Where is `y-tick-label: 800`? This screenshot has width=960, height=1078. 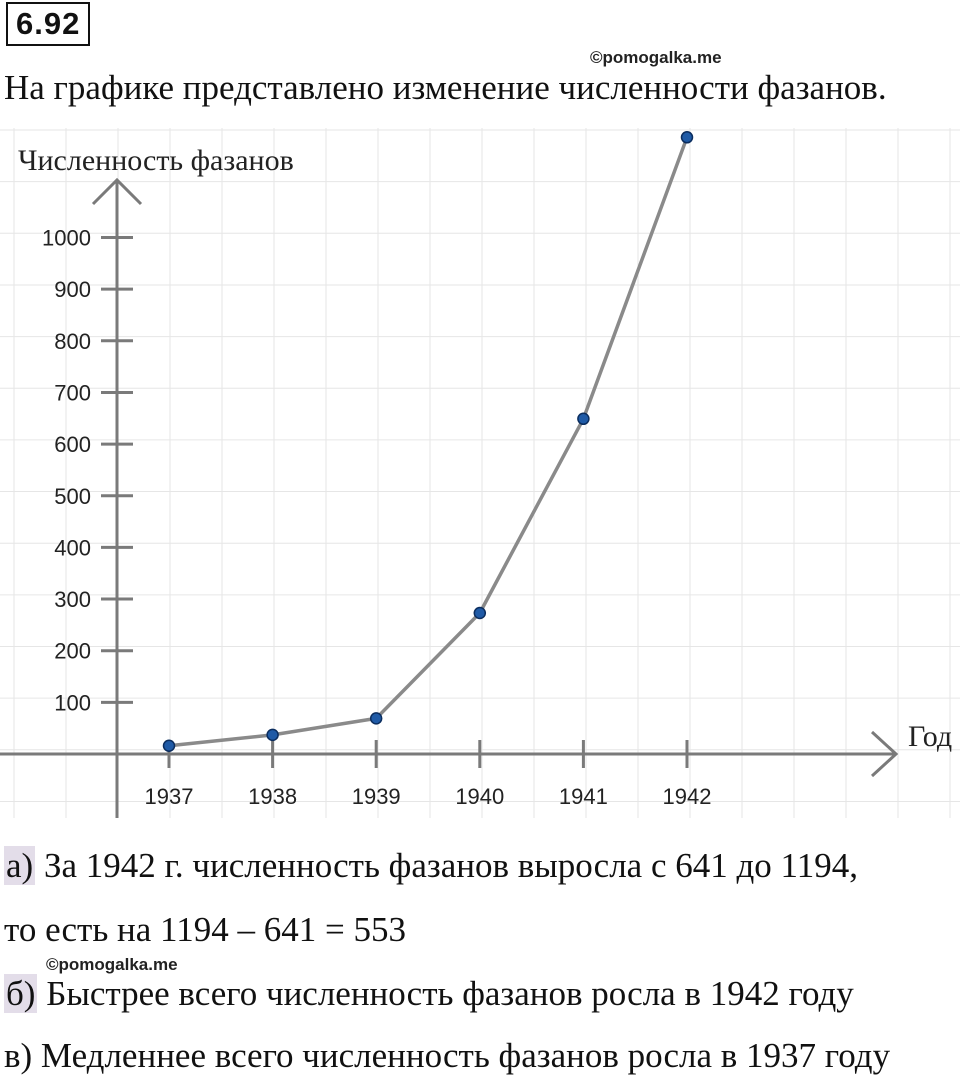
y-tick-label: 800 is located at coordinates (72, 341).